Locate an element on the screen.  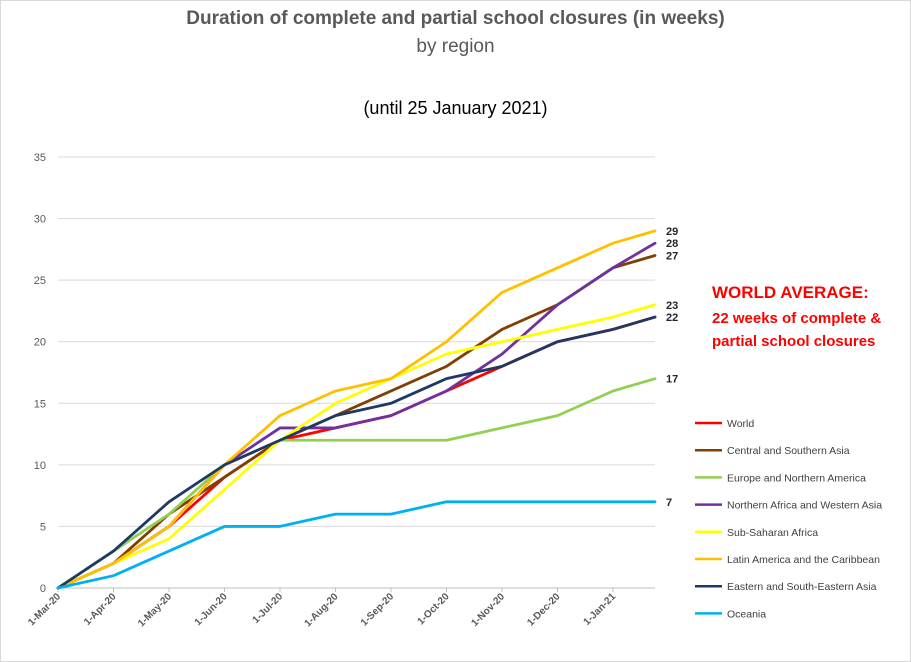
x-tick-label: 1-Jun-20 is located at coordinates (211, 609).